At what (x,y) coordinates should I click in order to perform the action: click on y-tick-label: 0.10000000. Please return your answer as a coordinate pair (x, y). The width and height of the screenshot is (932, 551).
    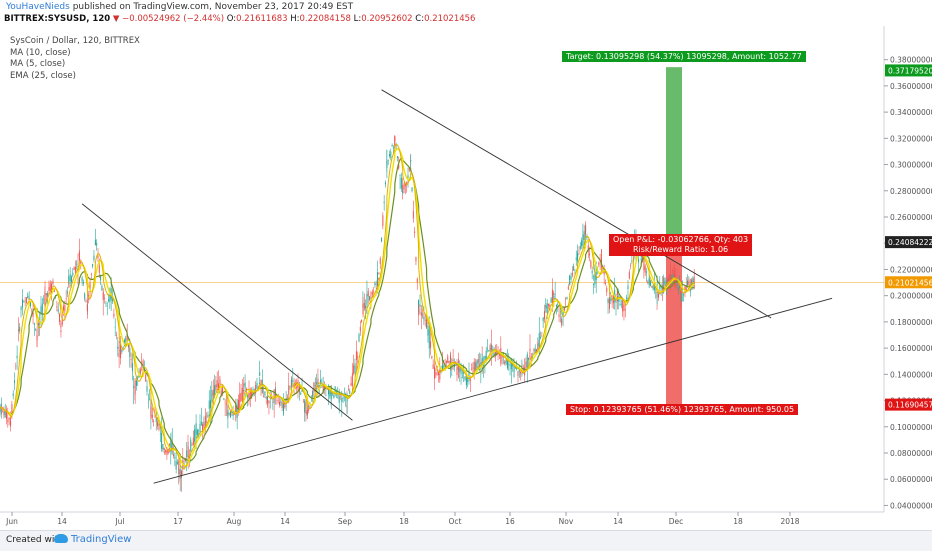
    Looking at the image, I should click on (911, 427).